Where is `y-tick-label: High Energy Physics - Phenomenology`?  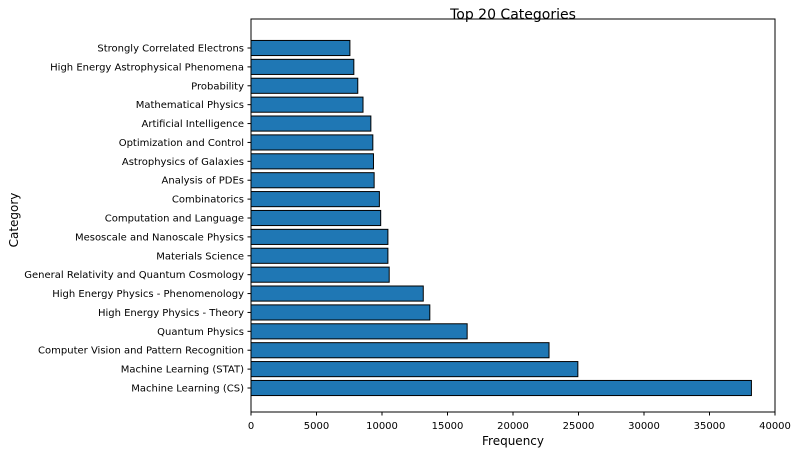
y-tick-label: High Energy Physics - Phenomenology is located at coordinates (148, 294).